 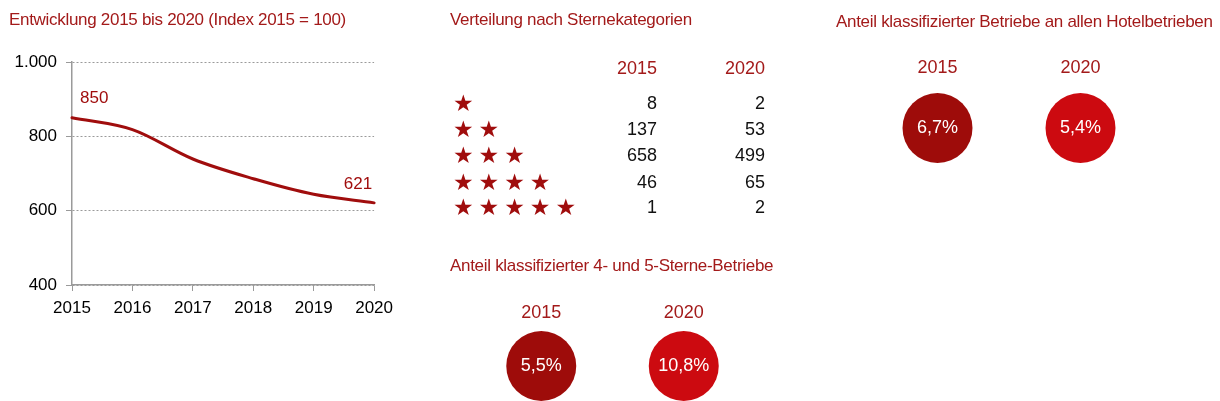 What do you see at coordinates (35, 61) in the screenshot?
I see `y-tick-label: 1.000` at bounding box center [35, 61].